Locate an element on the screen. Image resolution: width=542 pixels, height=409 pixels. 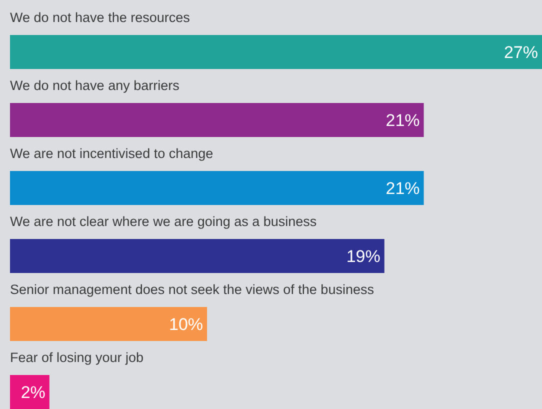
y-tick-label: We do not have any barriers is located at coordinates (95, 85).